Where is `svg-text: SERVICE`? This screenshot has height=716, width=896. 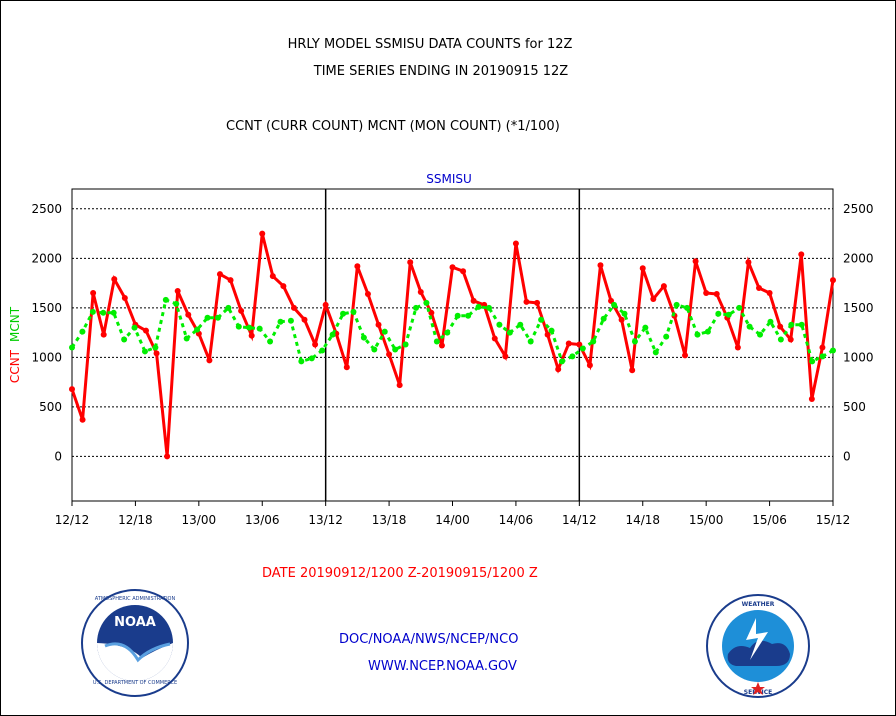
svg-text: SERVICE is located at coordinates (758, 692).